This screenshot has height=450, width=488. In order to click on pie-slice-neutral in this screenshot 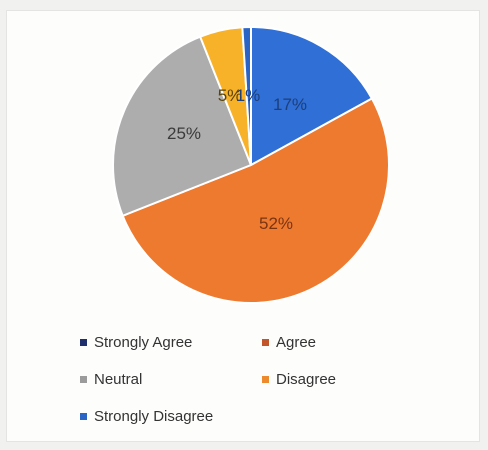, I will do `click(182, 126)`.